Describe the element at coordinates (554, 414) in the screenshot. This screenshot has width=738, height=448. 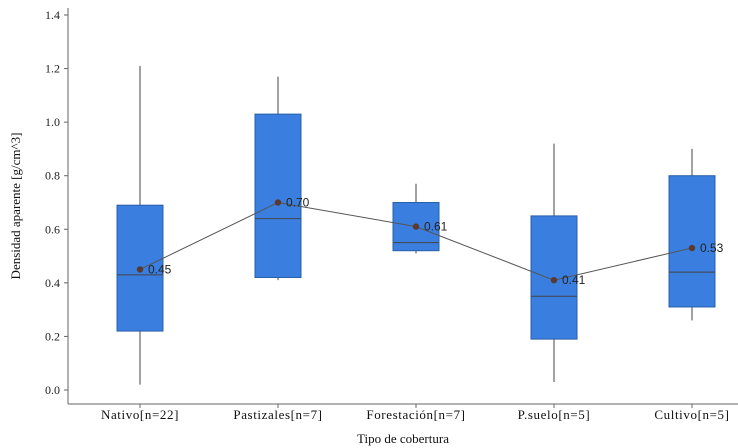
I see `category-label: P.suelo[n=5]` at that location.